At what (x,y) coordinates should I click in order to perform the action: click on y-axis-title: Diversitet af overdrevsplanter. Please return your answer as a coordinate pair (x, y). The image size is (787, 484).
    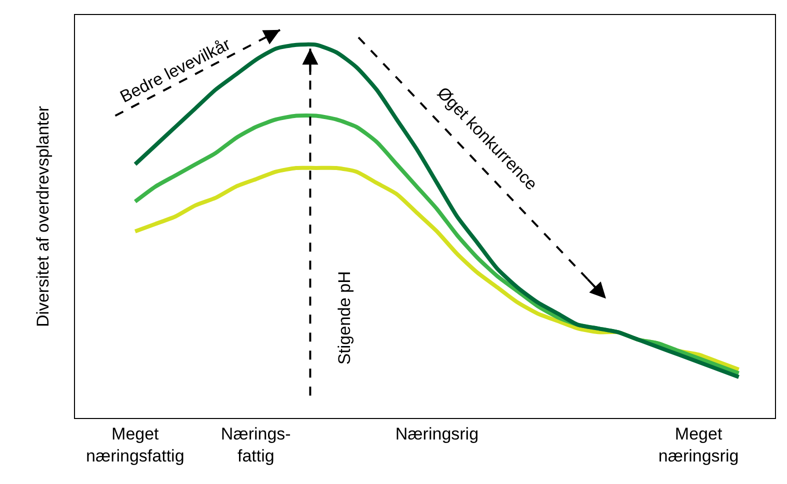
    Looking at the image, I should click on (43, 217).